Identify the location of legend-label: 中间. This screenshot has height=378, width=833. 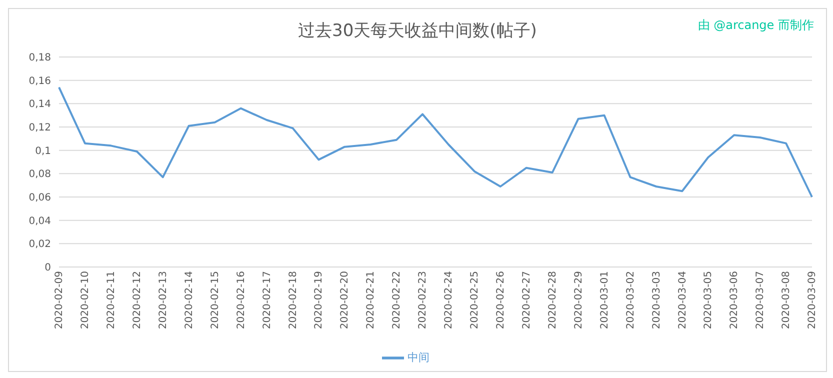
(419, 357).